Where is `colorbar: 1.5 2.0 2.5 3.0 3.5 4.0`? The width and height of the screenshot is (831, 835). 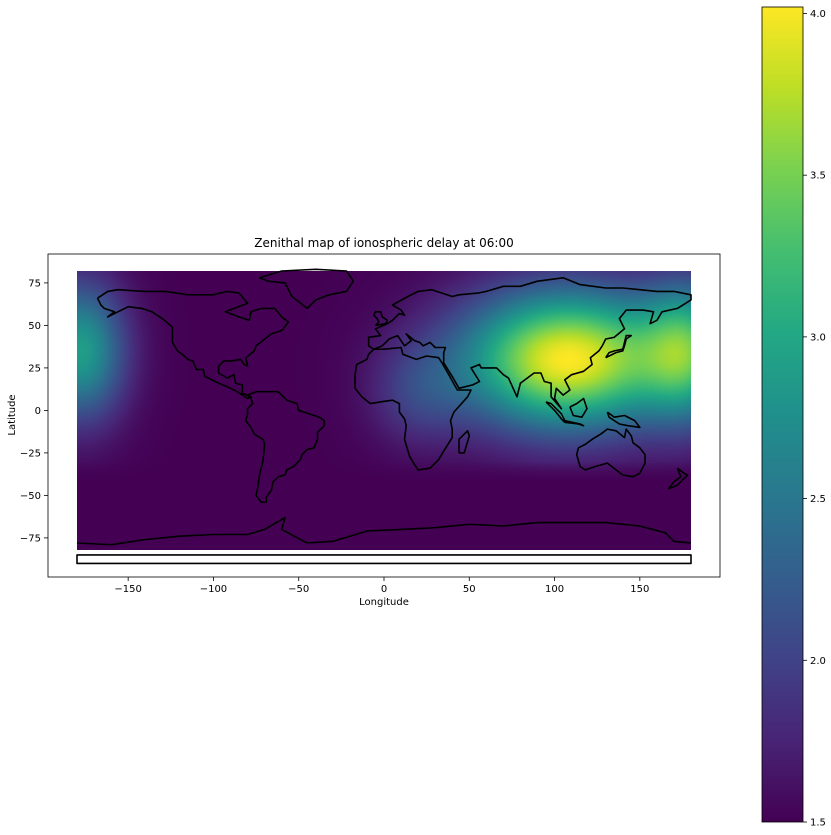
colorbar: 1.5 2.0 2.5 3.0 3.5 4.0 is located at coordinates (793, 417).